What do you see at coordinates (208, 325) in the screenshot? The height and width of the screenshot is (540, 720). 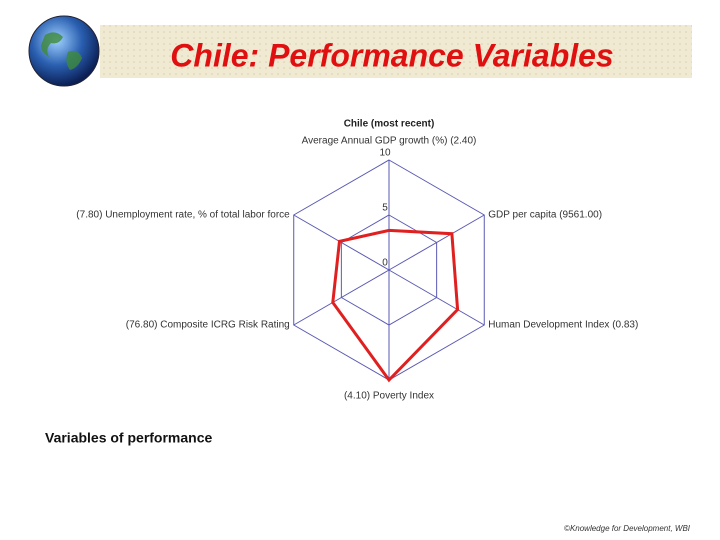 I see `axis-label: (76.80) Composite ICRG Risk Rating` at bounding box center [208, 325].